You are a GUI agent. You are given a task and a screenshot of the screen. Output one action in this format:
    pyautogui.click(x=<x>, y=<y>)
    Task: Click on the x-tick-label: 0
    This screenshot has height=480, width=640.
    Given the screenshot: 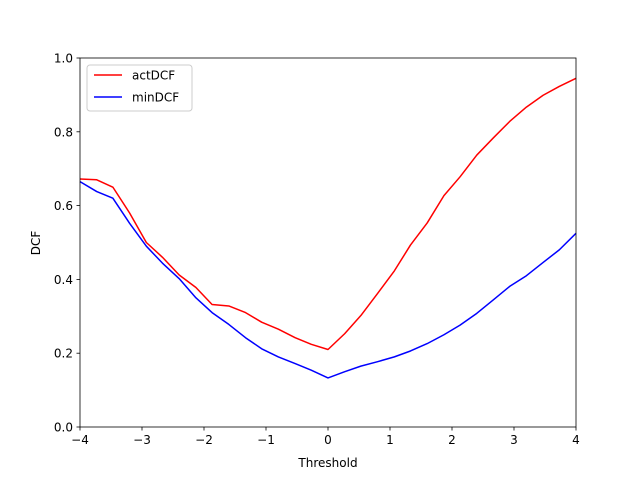 What is the action you would take?
    pyautogui.click(x=328, y=440)
    